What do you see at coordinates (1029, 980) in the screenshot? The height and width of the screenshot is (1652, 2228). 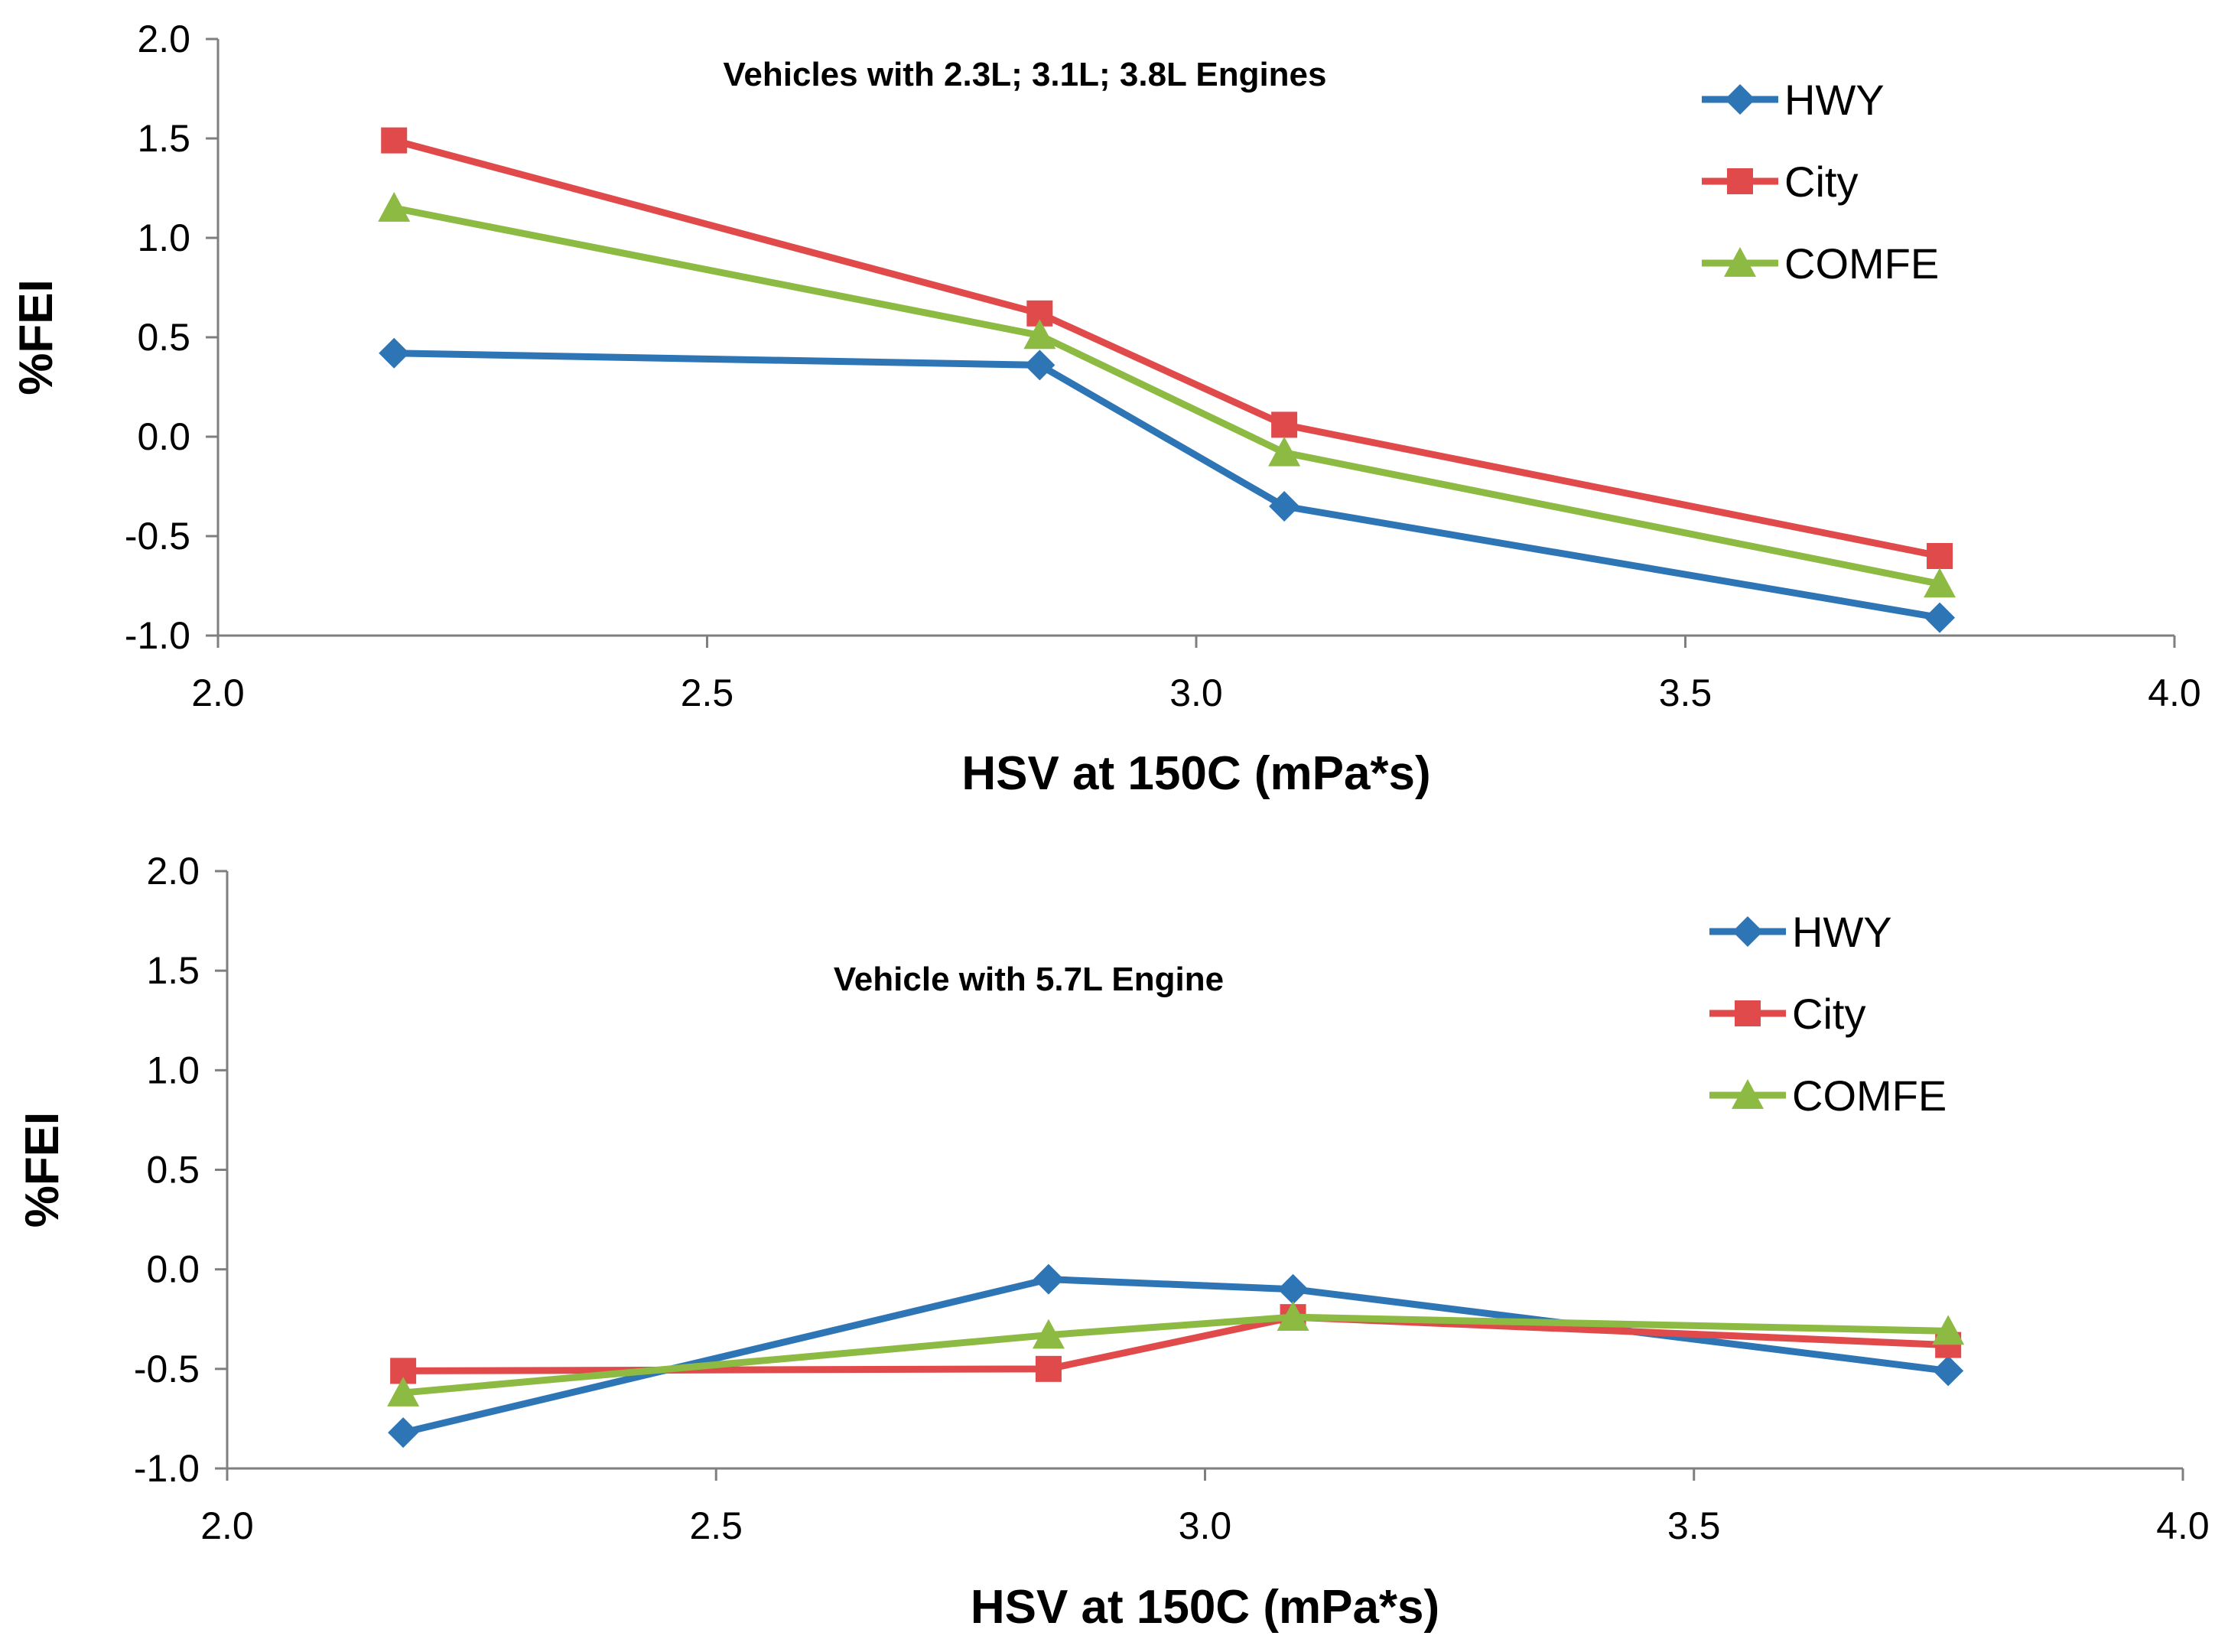 I see `chart-annotation: Vehicle with 5.7L Engine` at bounding box center [1029, 980].